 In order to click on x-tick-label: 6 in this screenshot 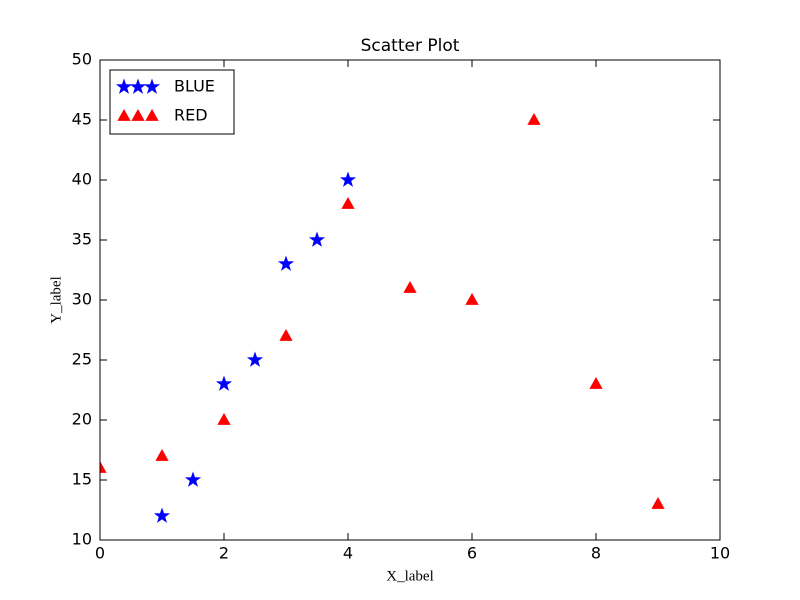, I will do `click(472, 553)`.